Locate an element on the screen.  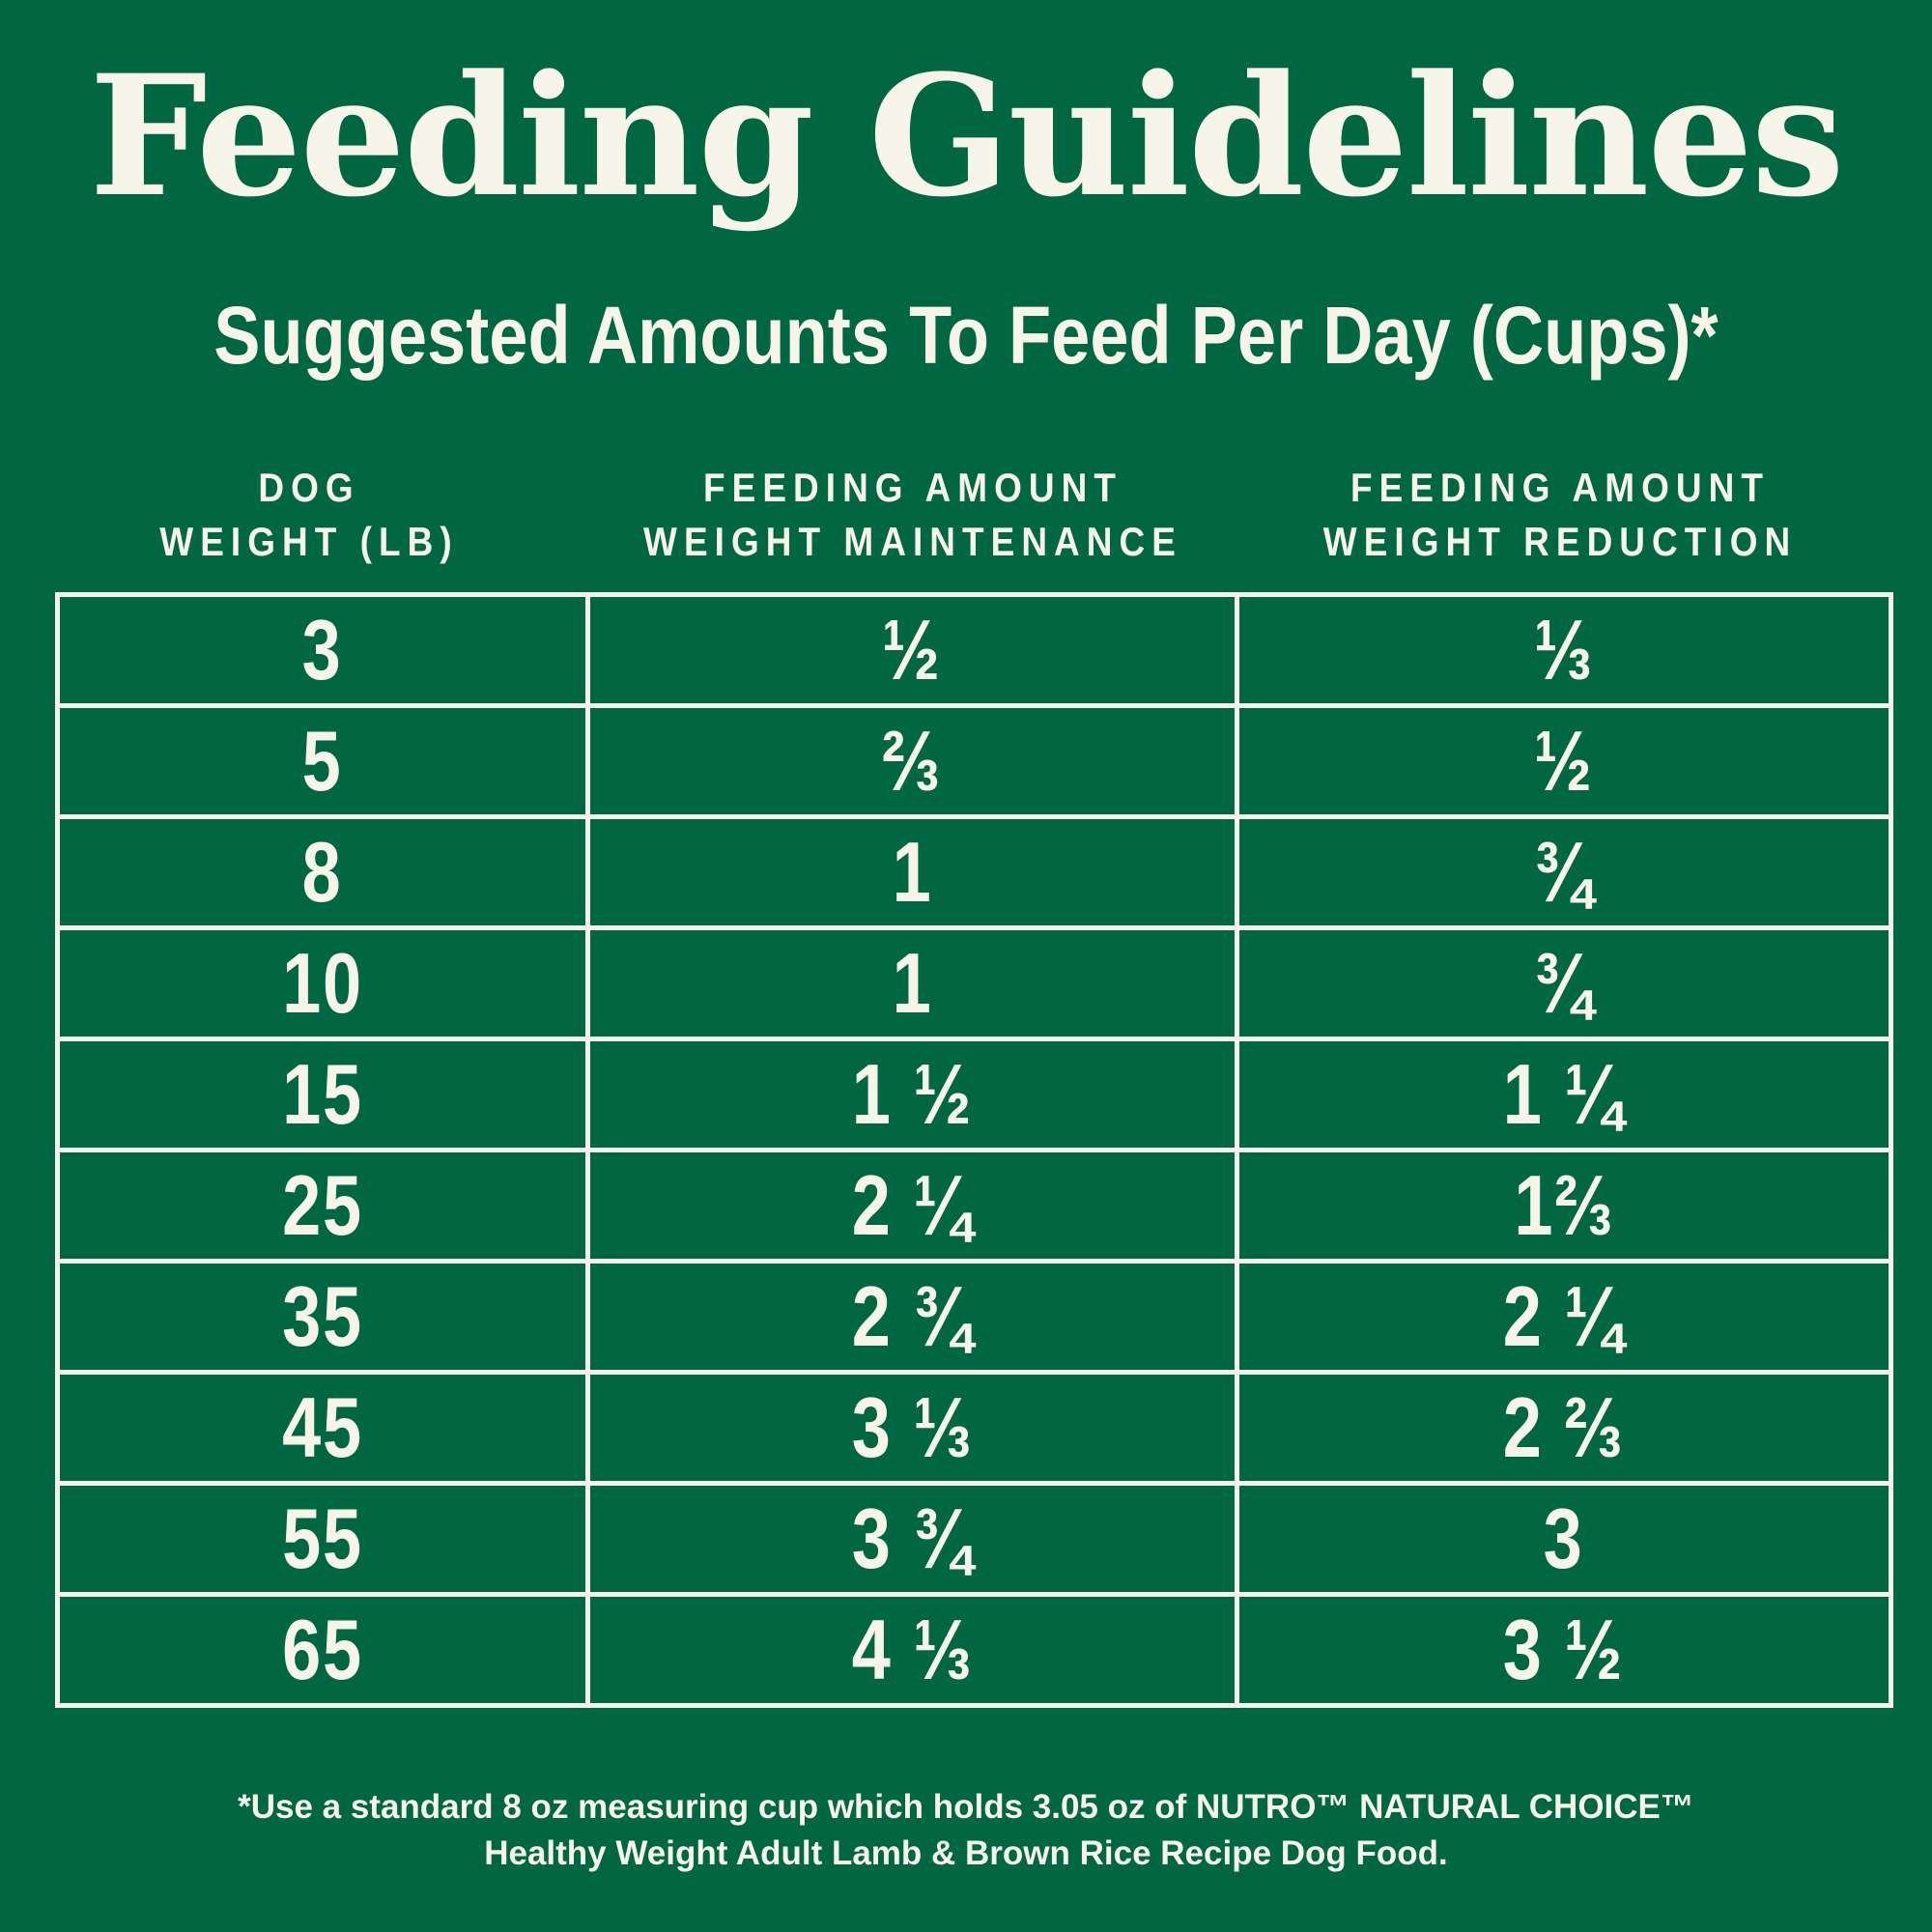
table-row: 45 3 ⅓ 2 ⅔ is located at coordinates (974, 1429).